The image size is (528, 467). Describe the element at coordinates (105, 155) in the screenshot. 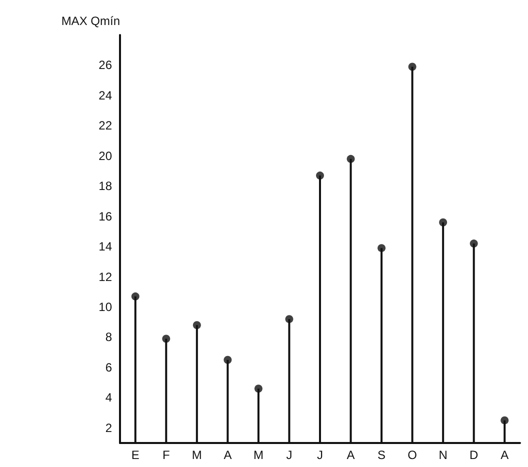

I see `y-tick-label: 20` at that location.